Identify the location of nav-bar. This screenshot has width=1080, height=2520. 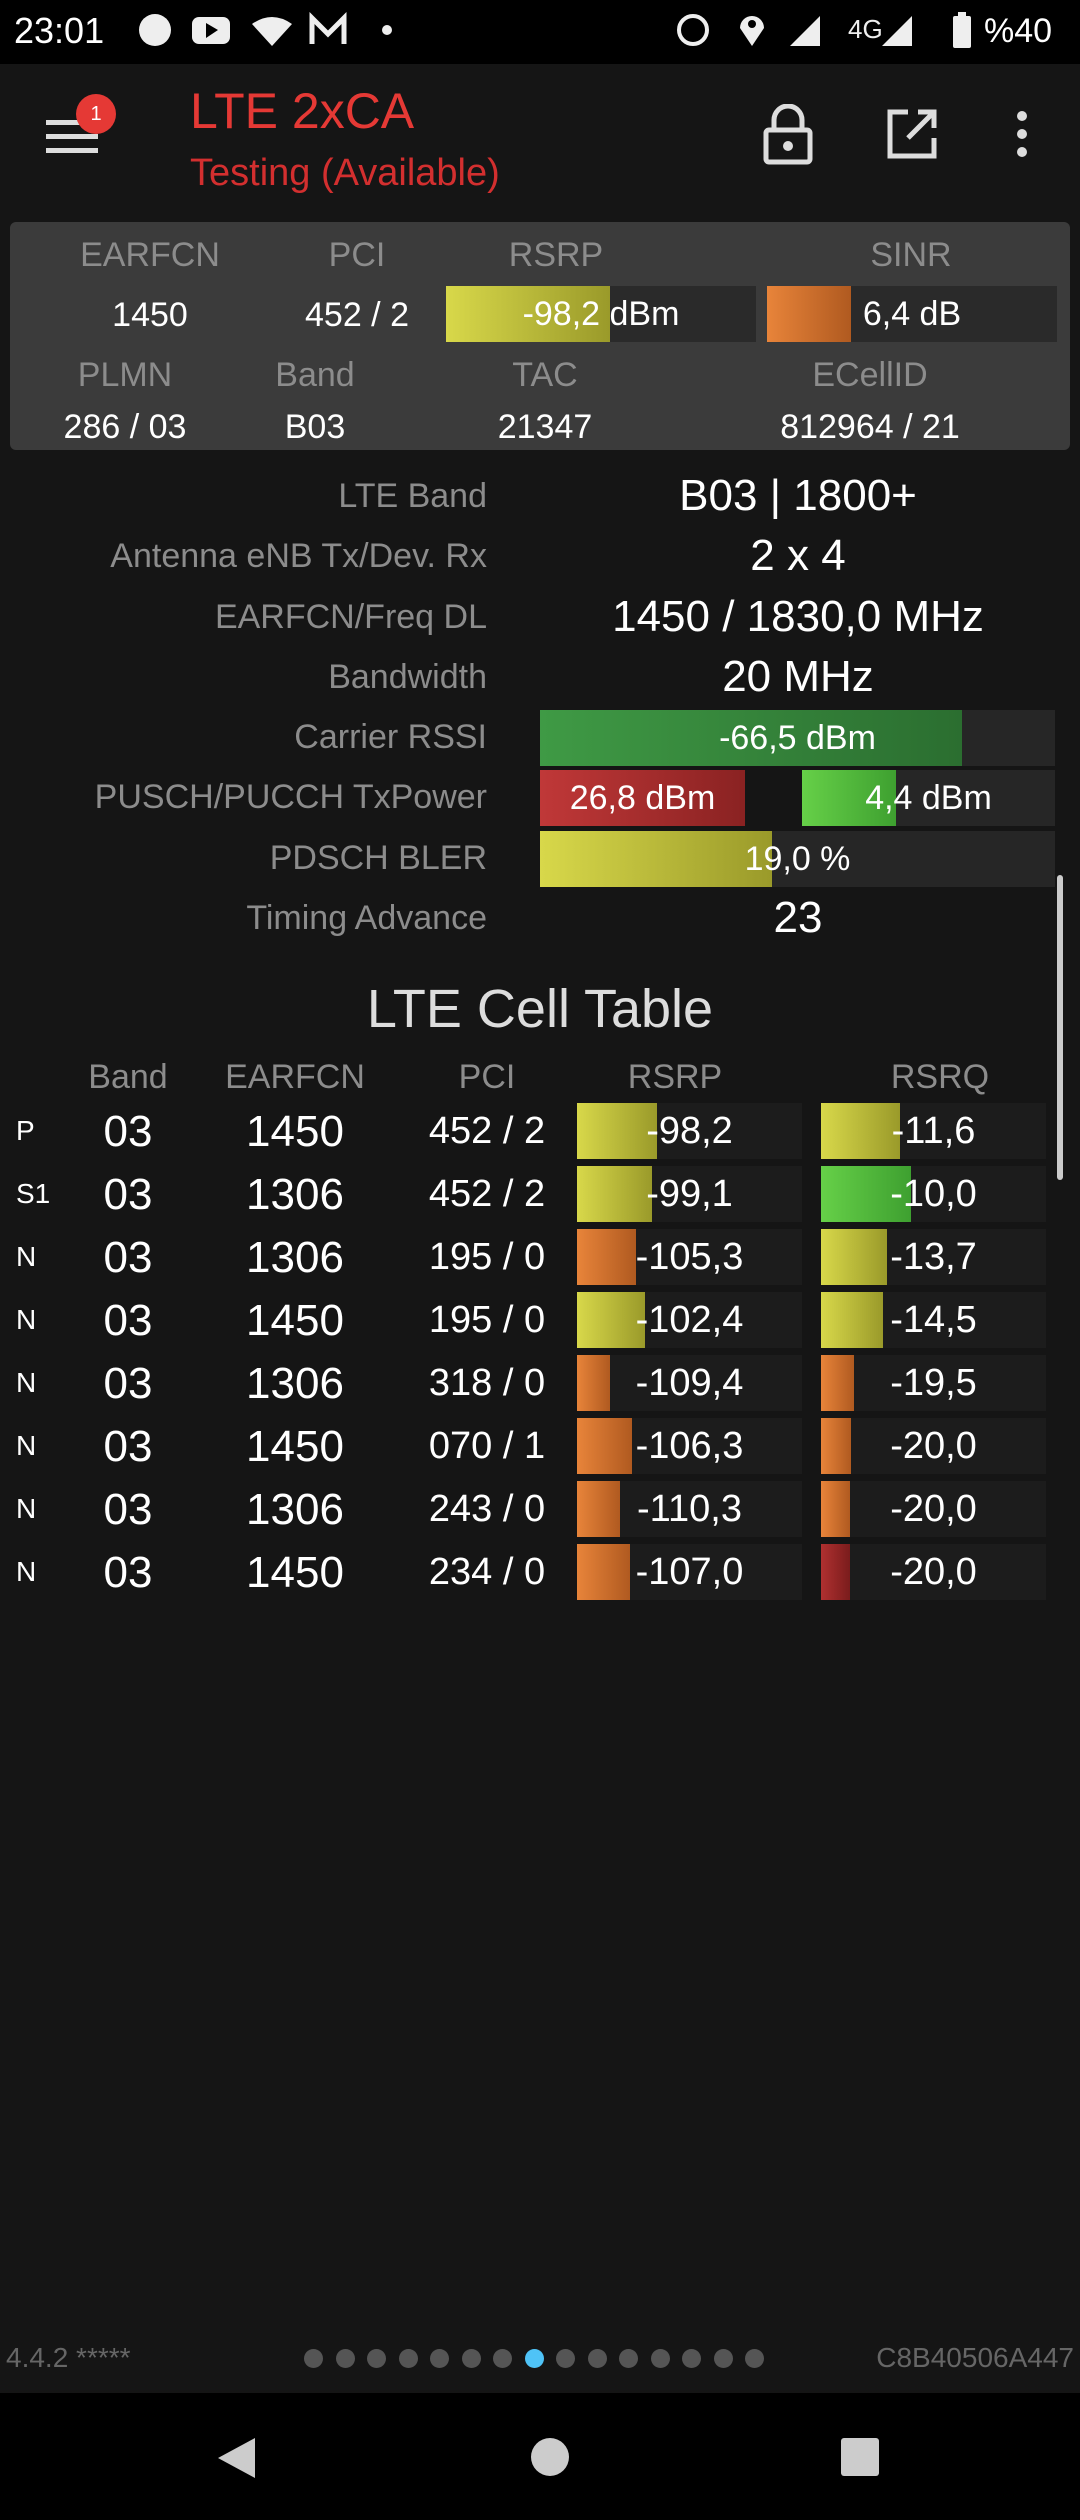
(540, 2456).